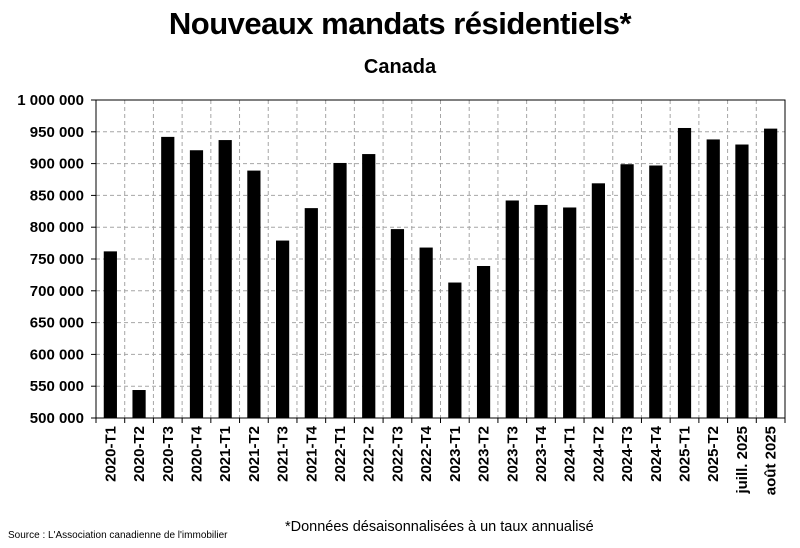 This screenshot has height=548, width=800. I want to click on x-tick-label: 2020-T4, so click(196, 453).